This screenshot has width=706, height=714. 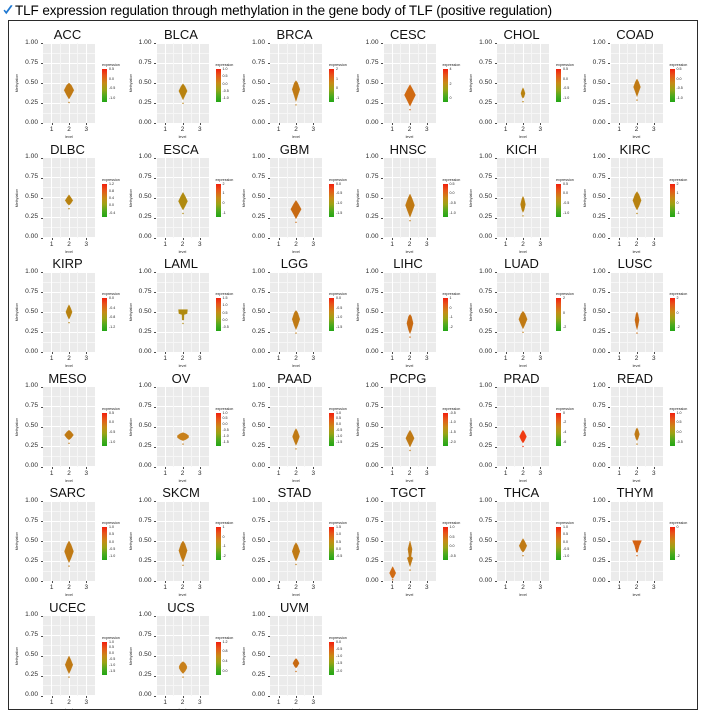 I want to click on legend-tick-label: 1.5, so click(x=338, y=527).